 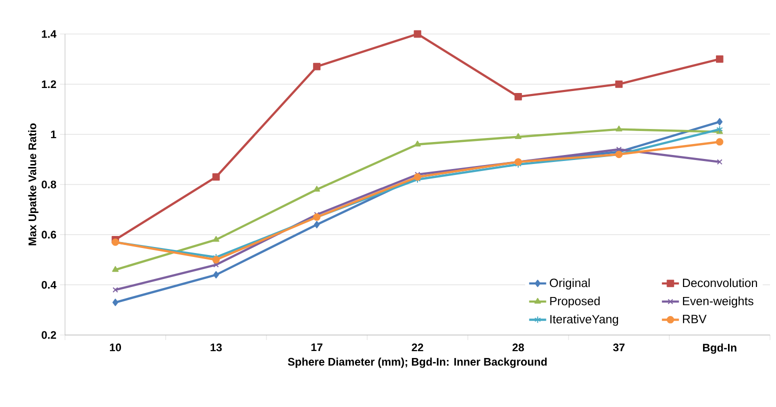 What do you see at coordinates (49, 84) in the screenshot?
I see `y-tick-label: 1.2` at bounding box center [49, 84].